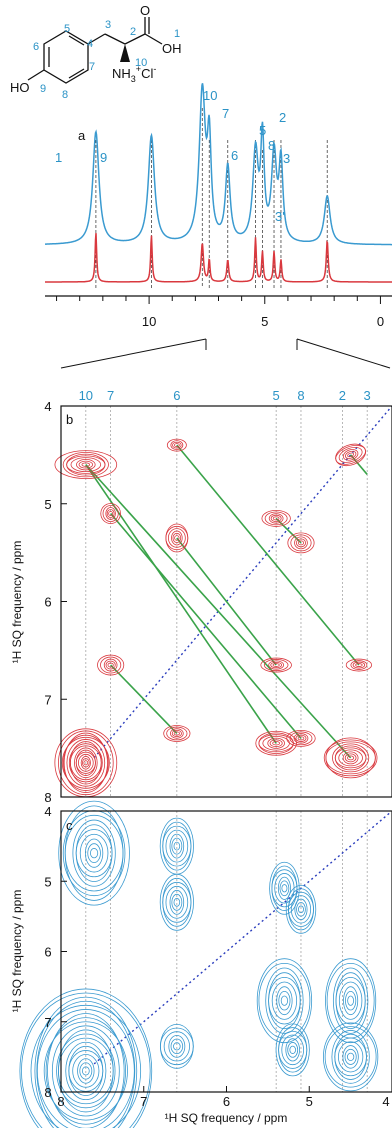 This screenshot has height=1128, width=392. Describe the element at coordinates (286, 158) in the screenshot. I see `peak-label: 3` at that location.